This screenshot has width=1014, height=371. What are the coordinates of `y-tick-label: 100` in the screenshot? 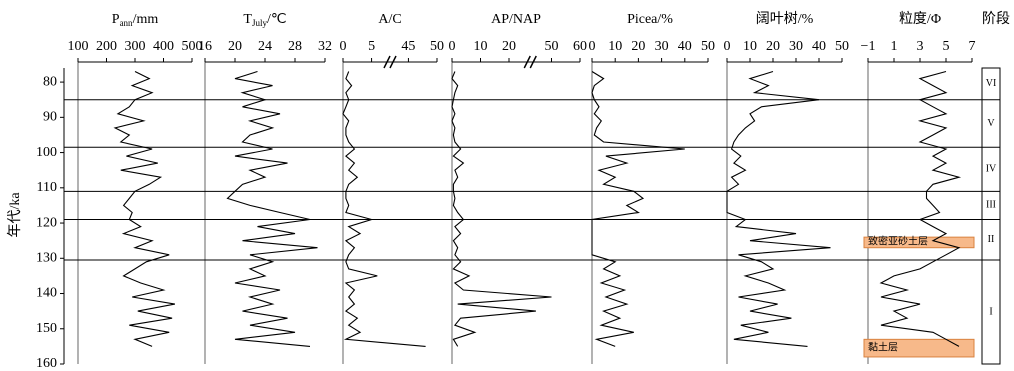 It's located at (46, 152).